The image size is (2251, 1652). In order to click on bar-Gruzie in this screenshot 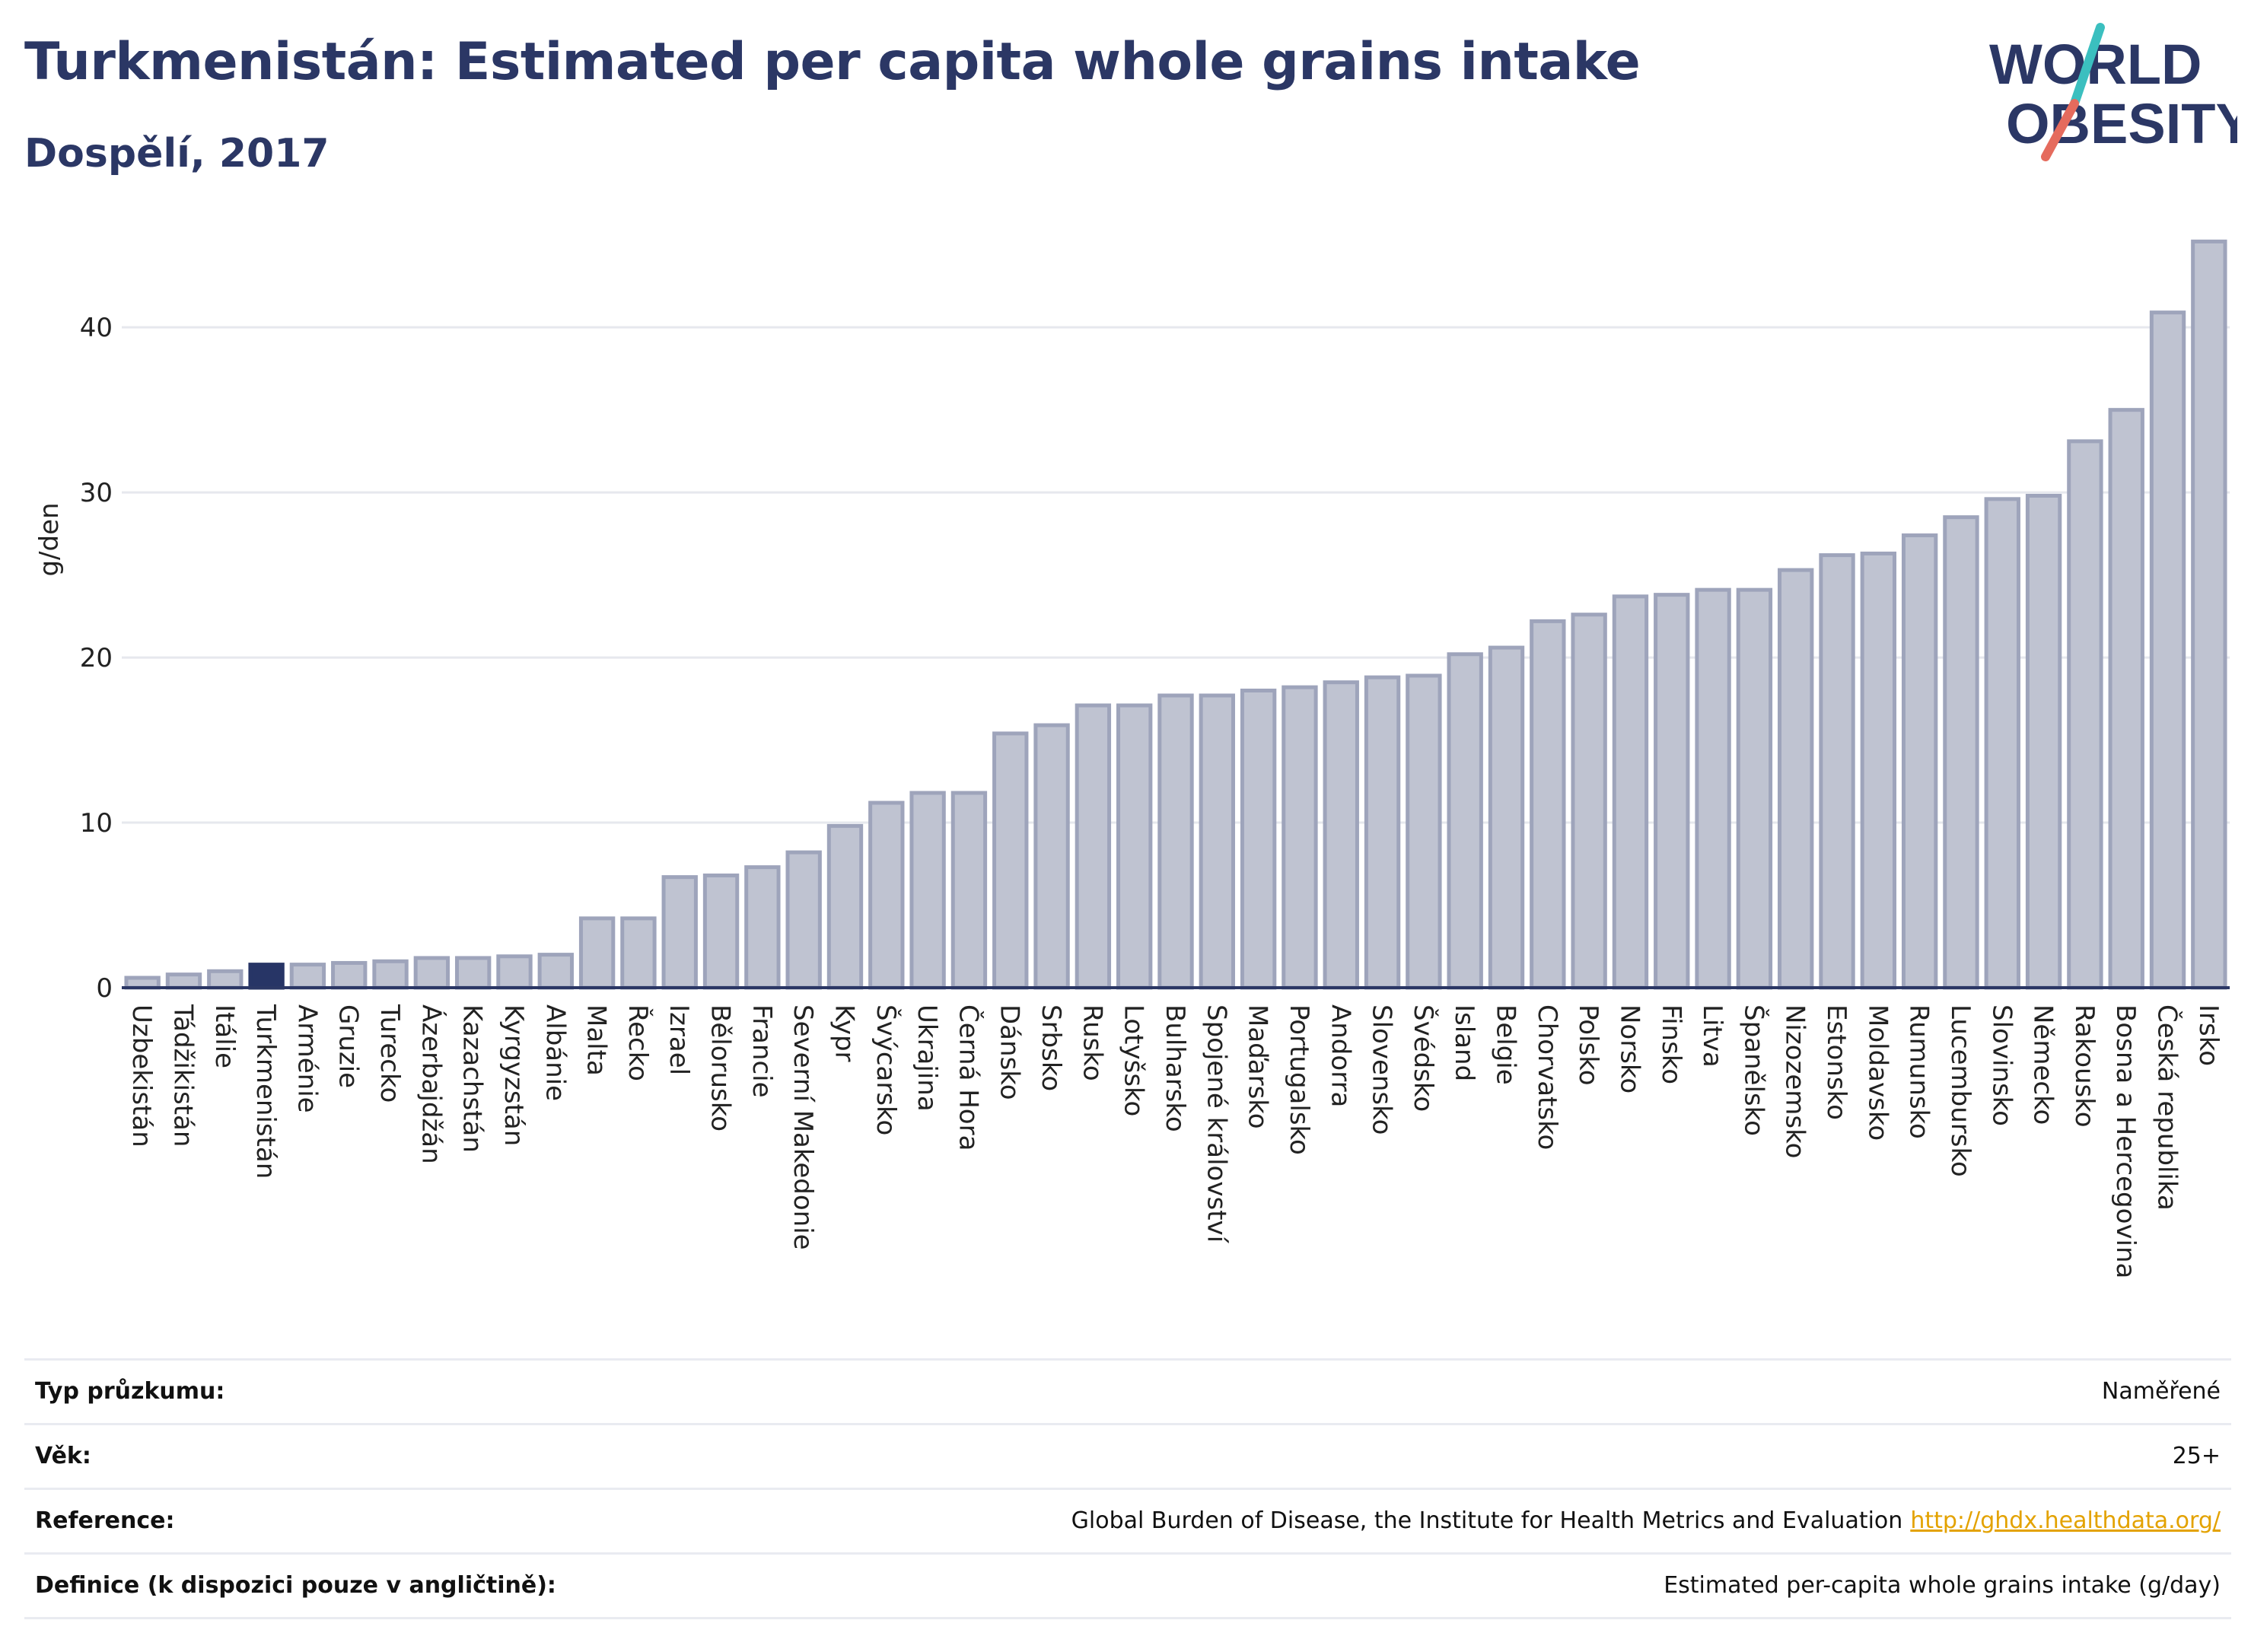, I will do `click(349, 975)`.